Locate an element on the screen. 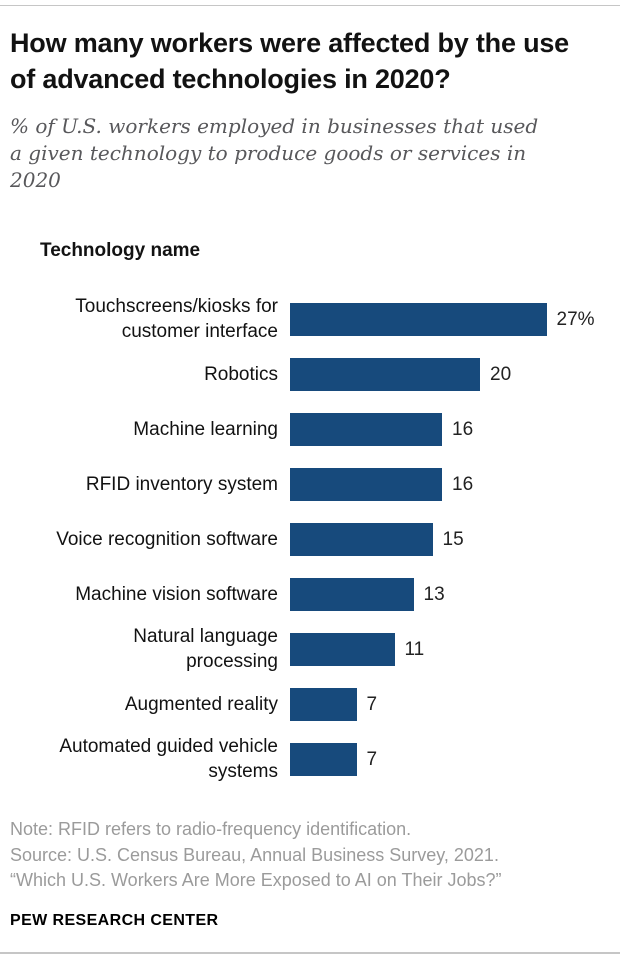  bar-row: Voice recognition software 15 is located at coordinates (310, 539).